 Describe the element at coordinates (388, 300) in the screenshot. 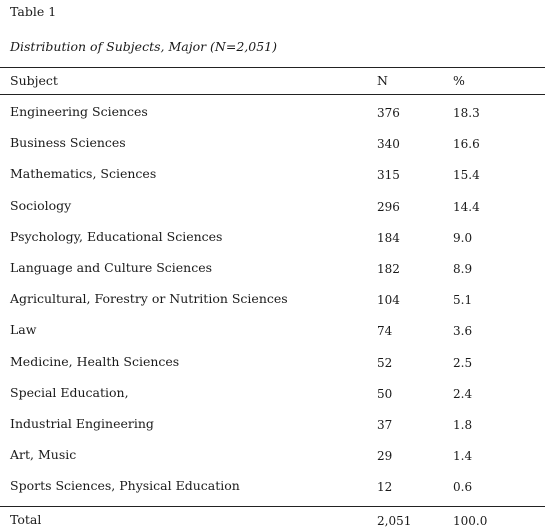

I see `cell-n: 104` at that location.